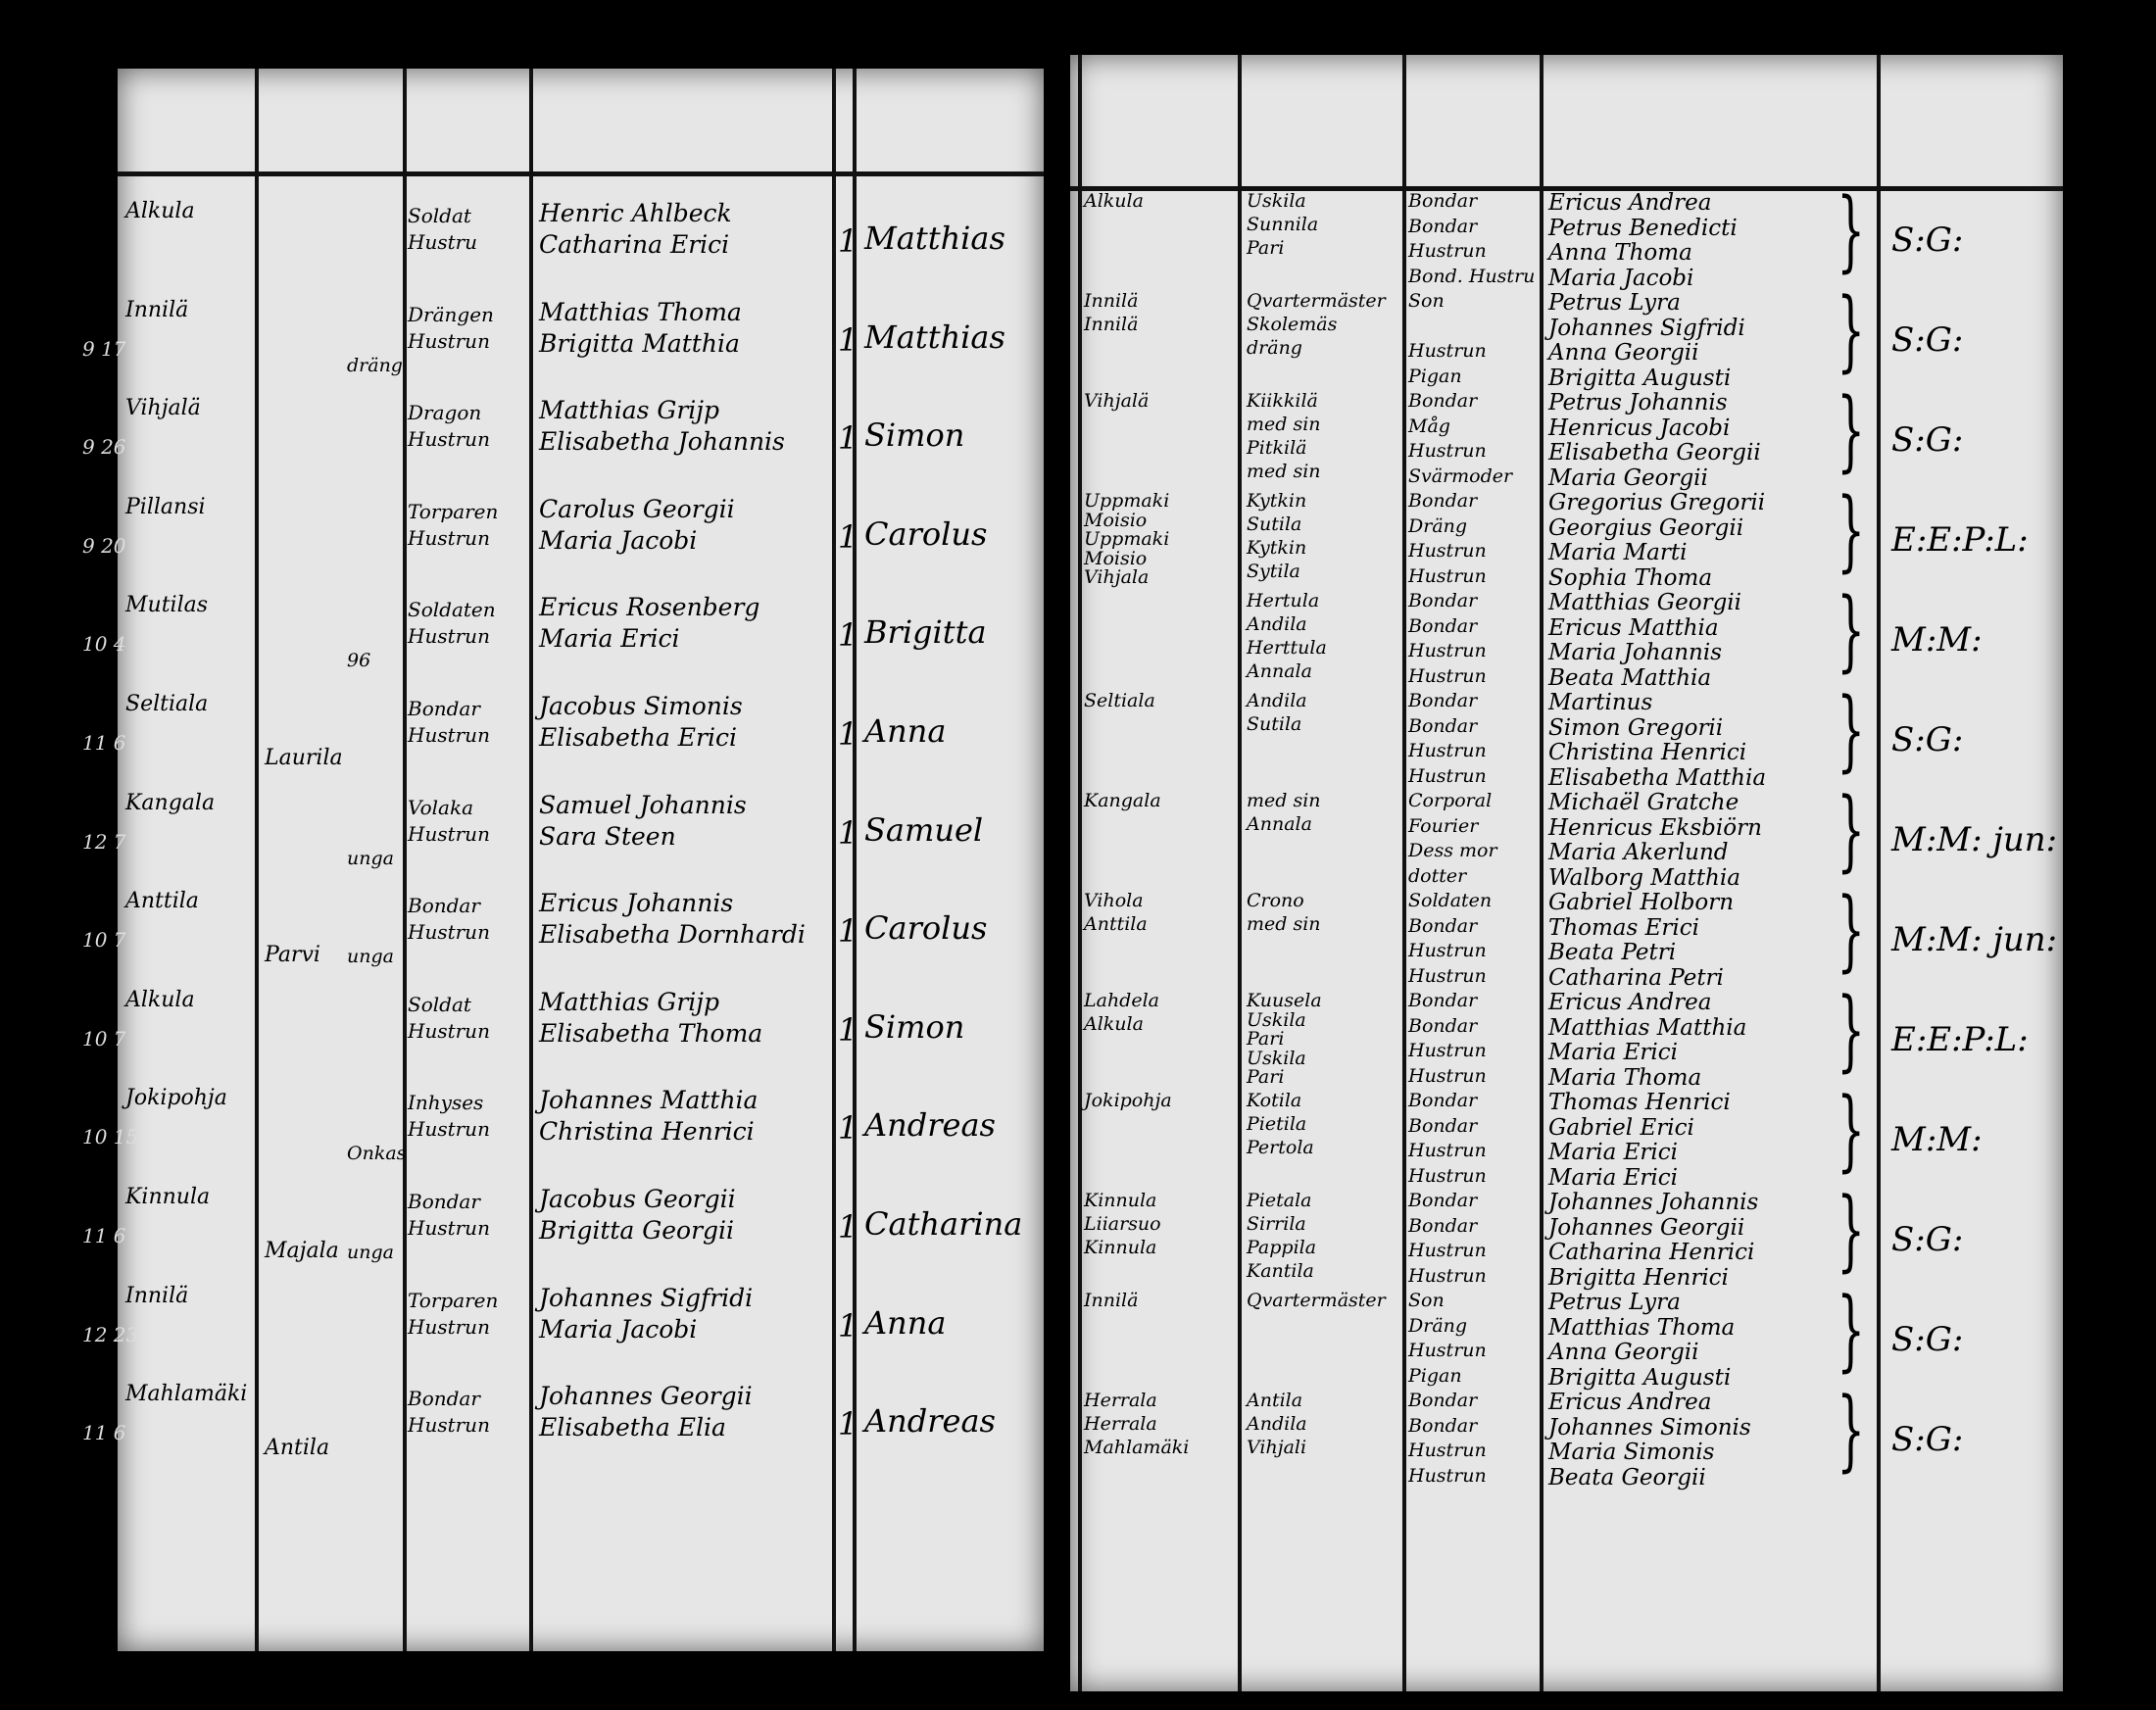 This screenshot has height=1710, width=2156. Describe the element at coordinates (1627, 1477) in the screenshot. I see `godparent-name: Beata Georgii` at that location.